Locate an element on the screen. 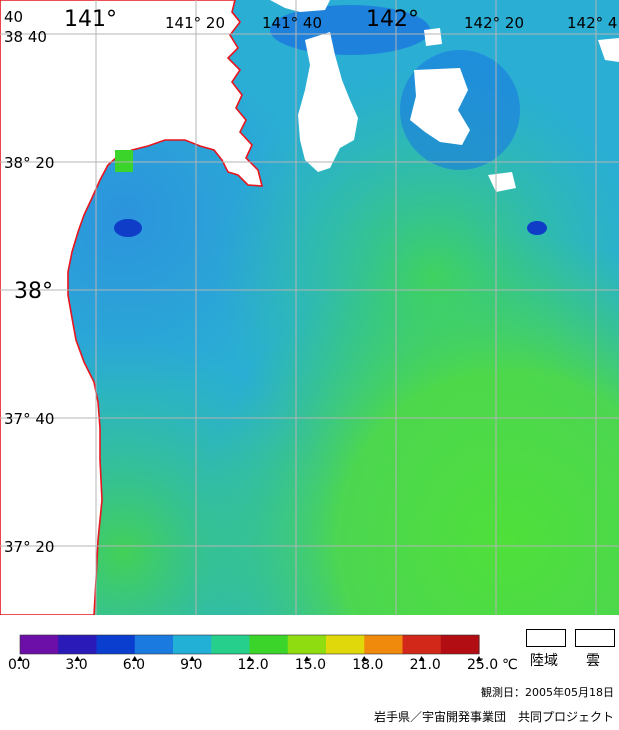  longitude-labels: 40 141° 141° 20 141° 40 142° 142° 20 142° 4 is located at coordinates (310, 19).